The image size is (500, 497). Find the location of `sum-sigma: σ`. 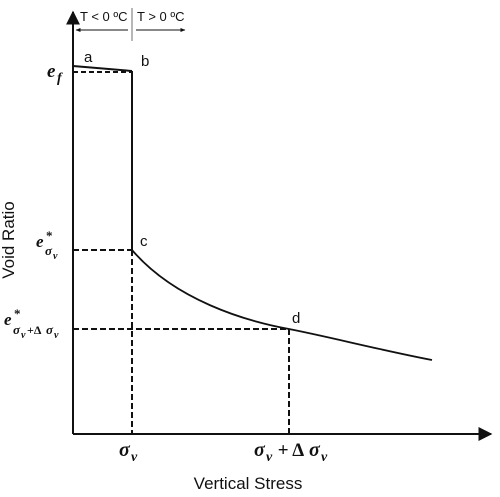

sum-sigma: σ is located at coordinates (260, 450).